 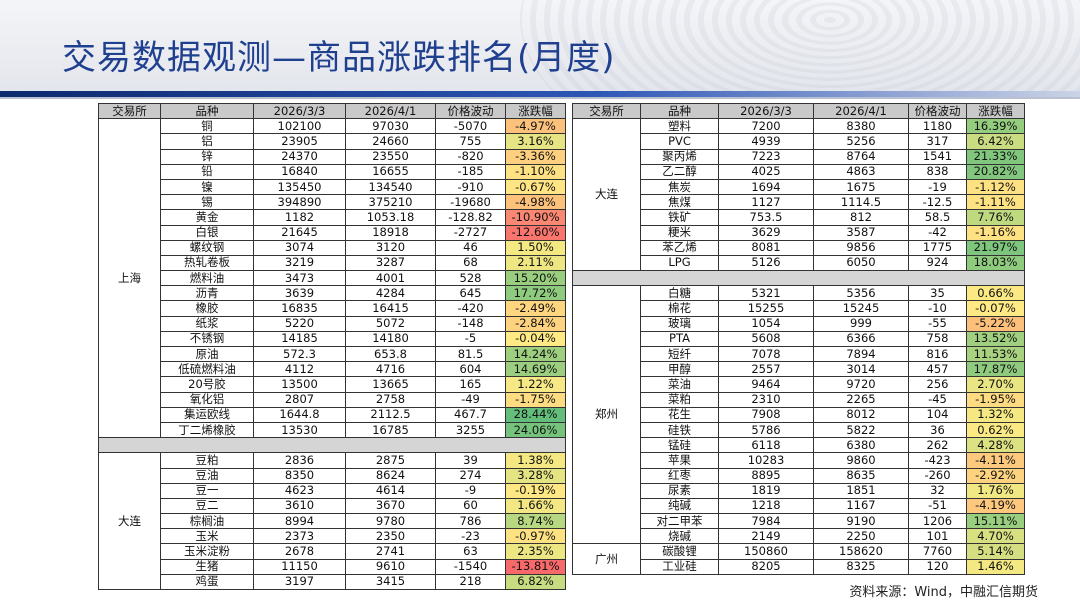 I want to click on price-2026-03-03: 1694, so click(x=766, y=187).